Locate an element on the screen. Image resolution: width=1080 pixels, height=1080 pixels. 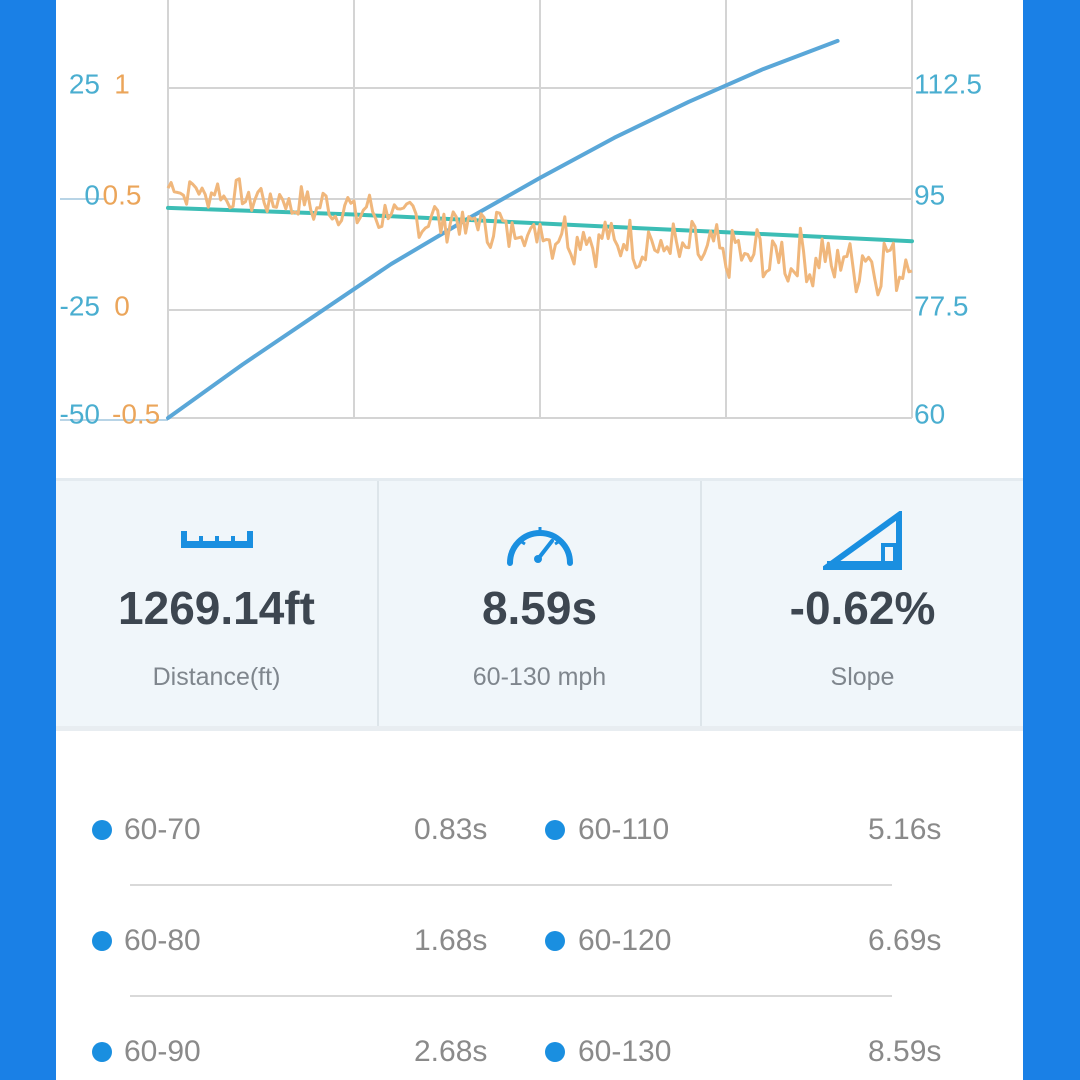
ruler-icon is located at coordinates (216, 539).